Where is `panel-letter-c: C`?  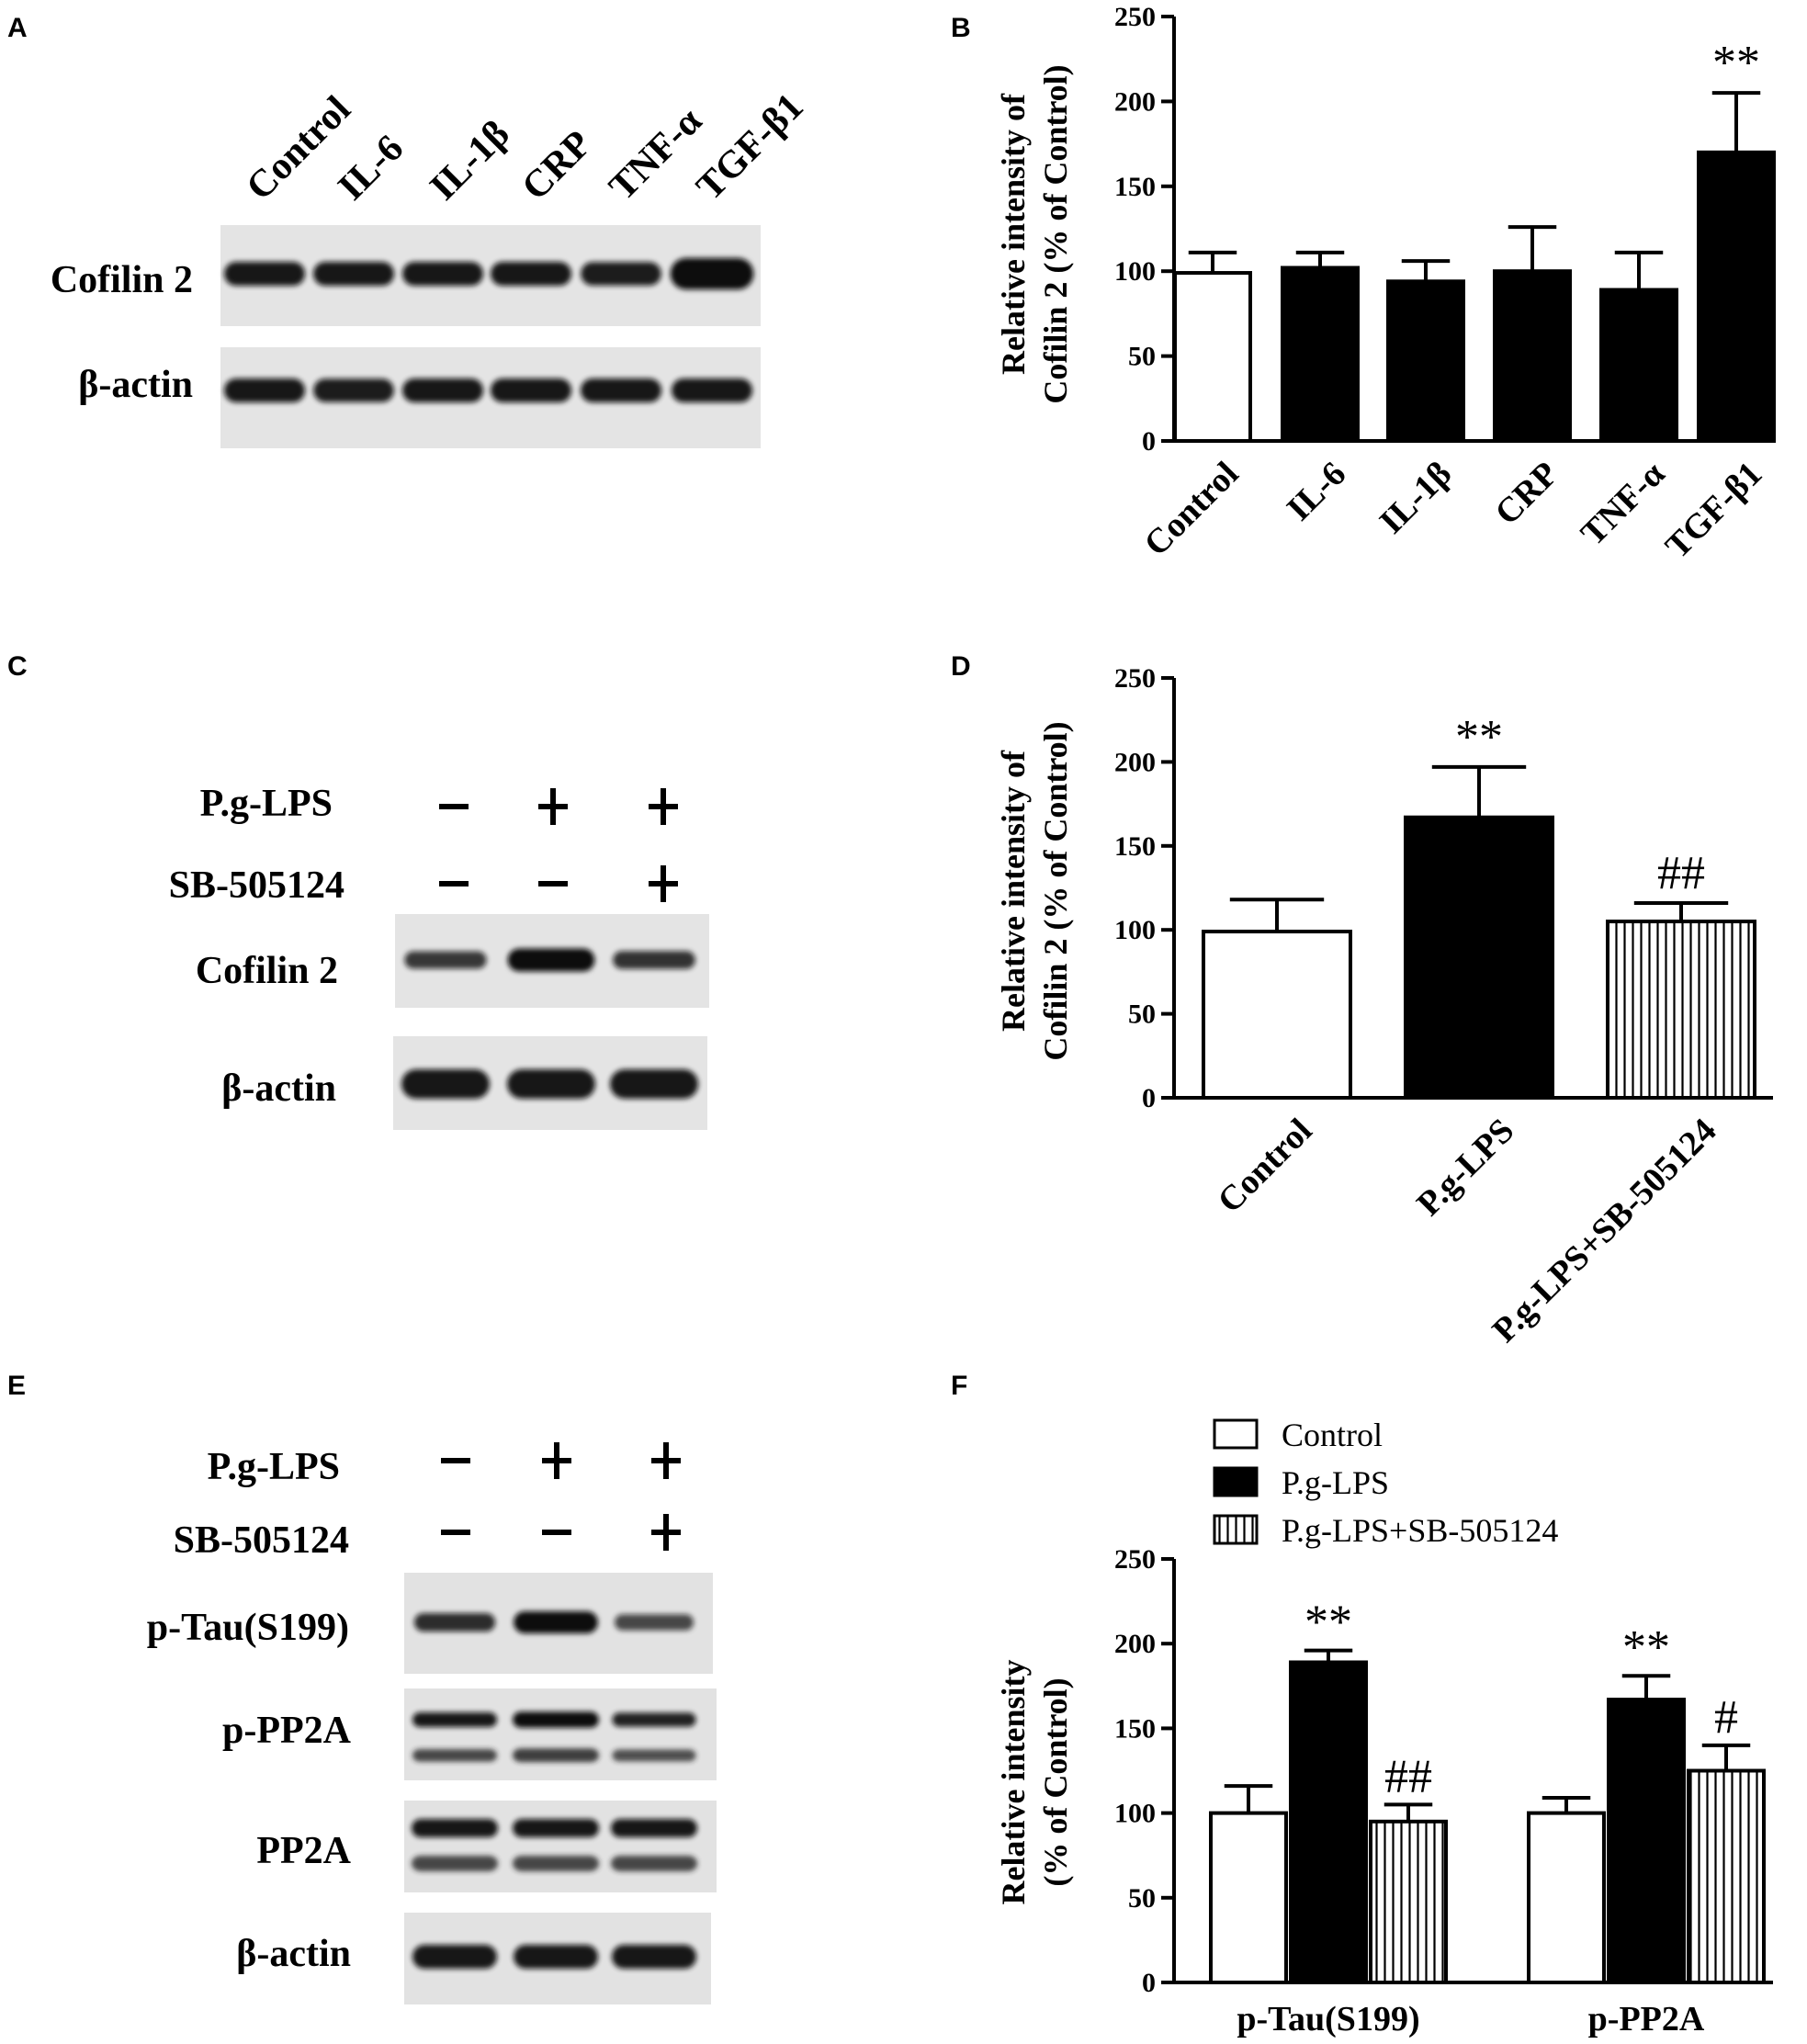
panel-letter-c: C is located at coordinates (17, 666).